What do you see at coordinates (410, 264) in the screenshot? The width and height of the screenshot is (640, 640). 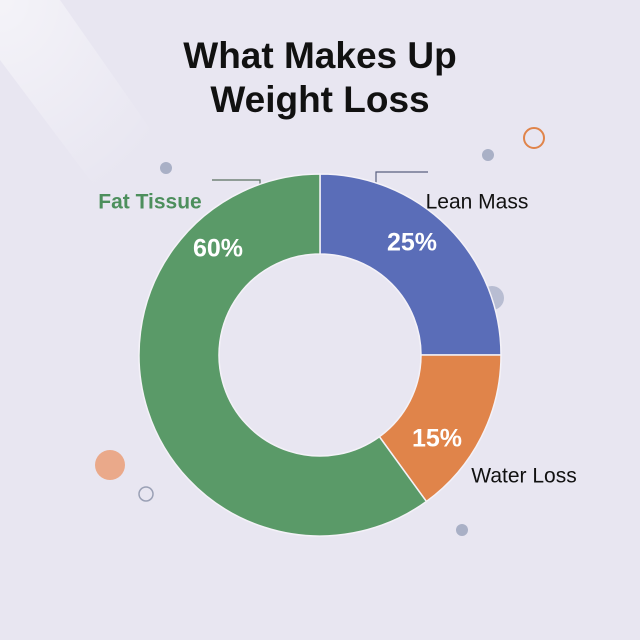 I see `donut-segment` at bounding box center [410, 264].